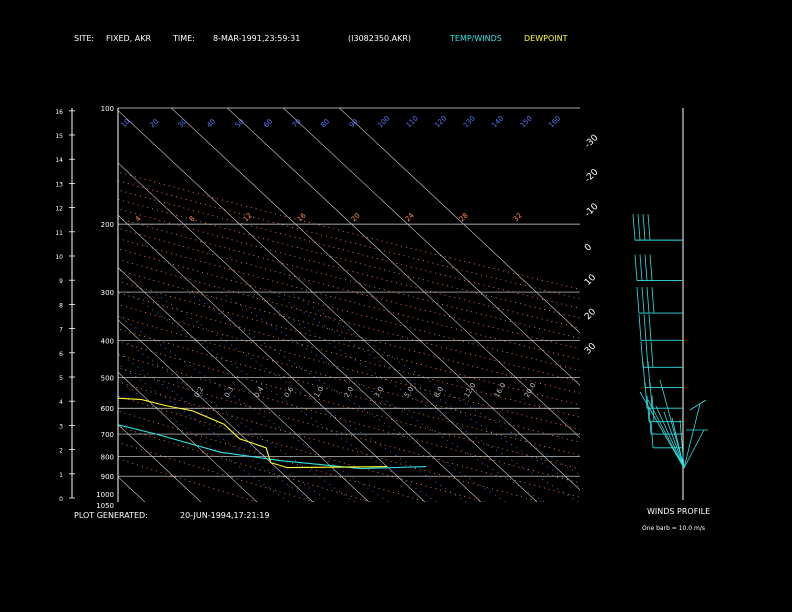 The width and height of the screenshot is (792, 612). What do you see at coordinates (325, 123) in the screenshot?
I see `mixing-label: 80` at bounding box center [325, 123].